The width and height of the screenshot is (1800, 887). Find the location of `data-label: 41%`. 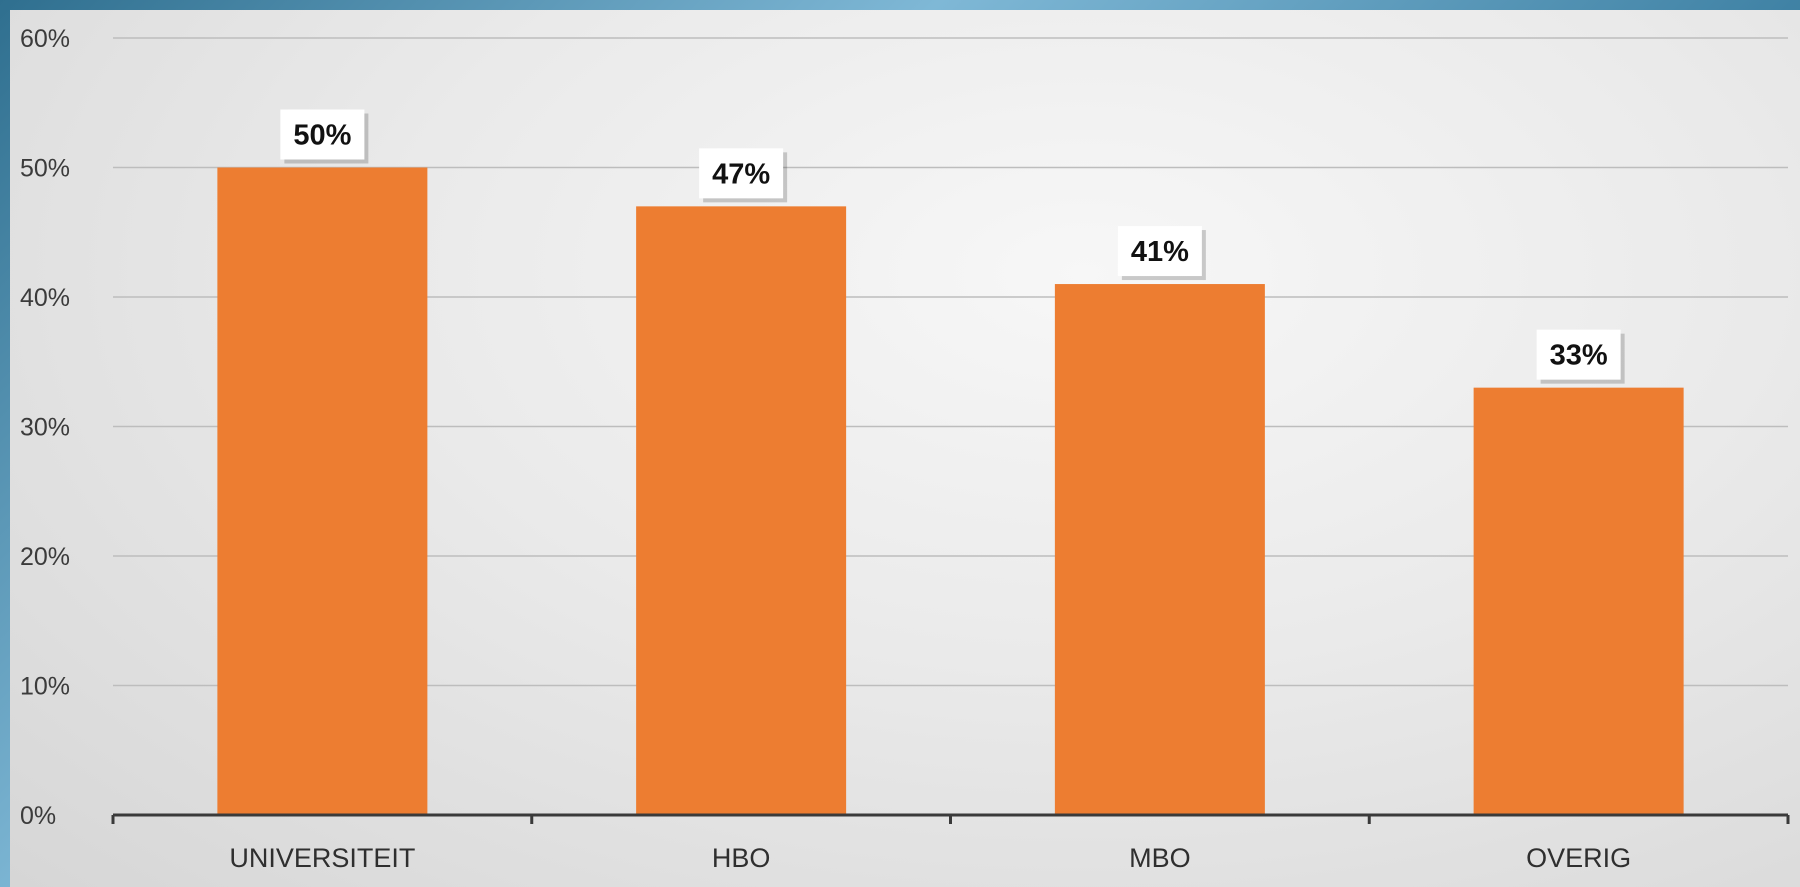

data-label: 41% is located at coordinates (1160, 252).